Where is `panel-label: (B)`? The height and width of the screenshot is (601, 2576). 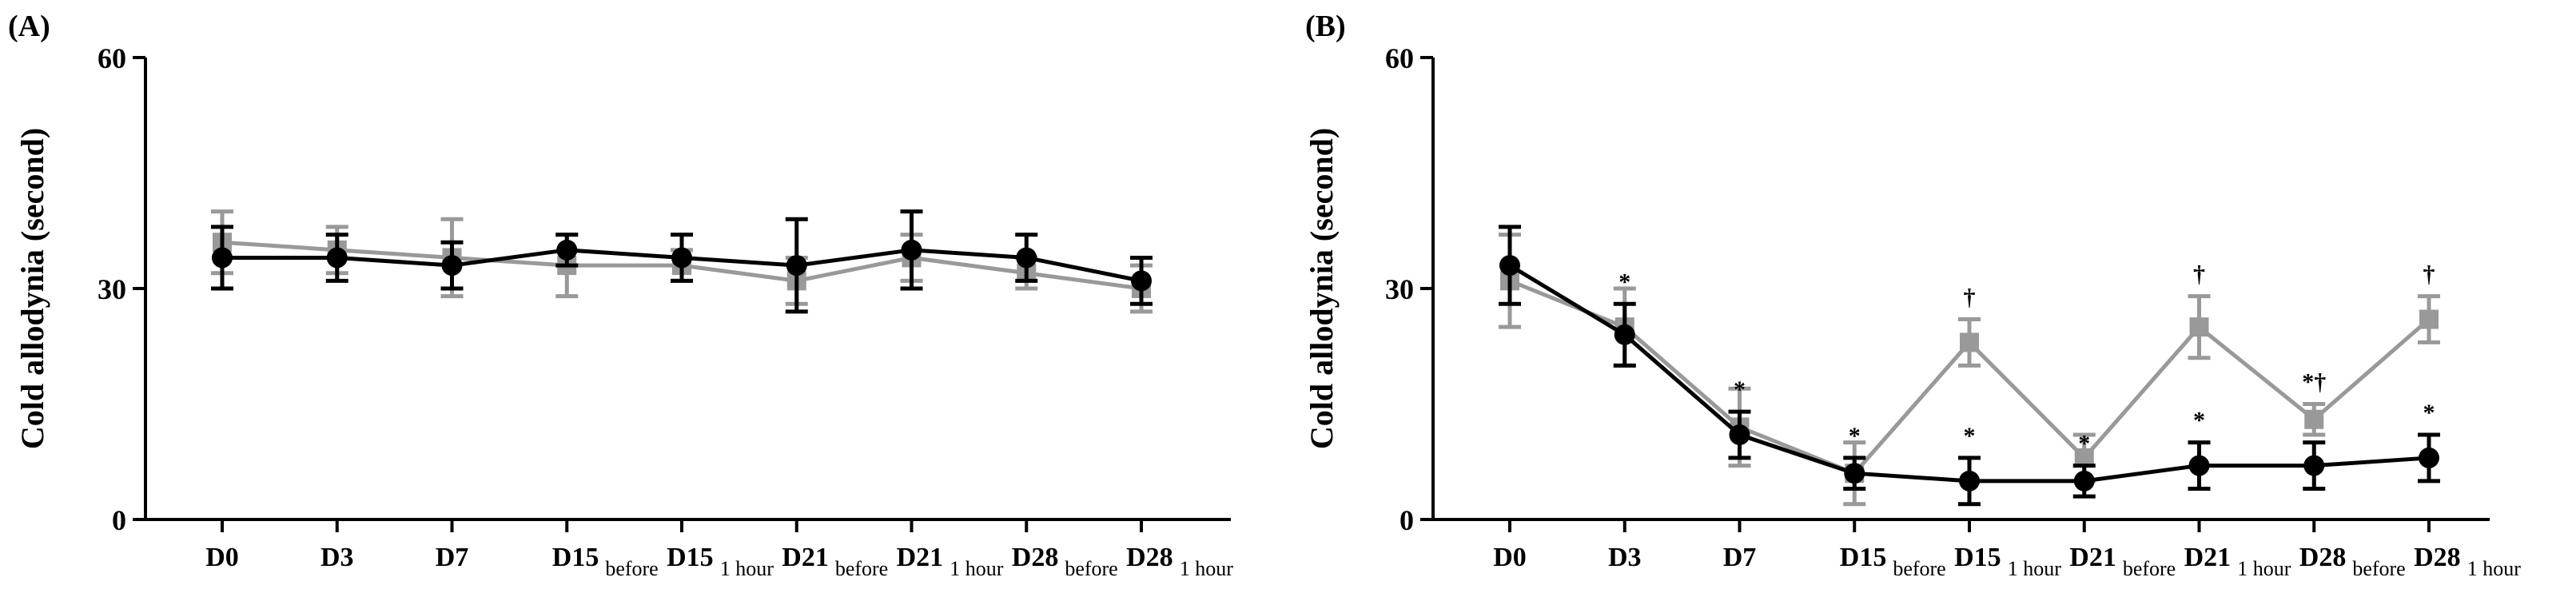 panel-label: (B) is located at coordinates (1325, 26).